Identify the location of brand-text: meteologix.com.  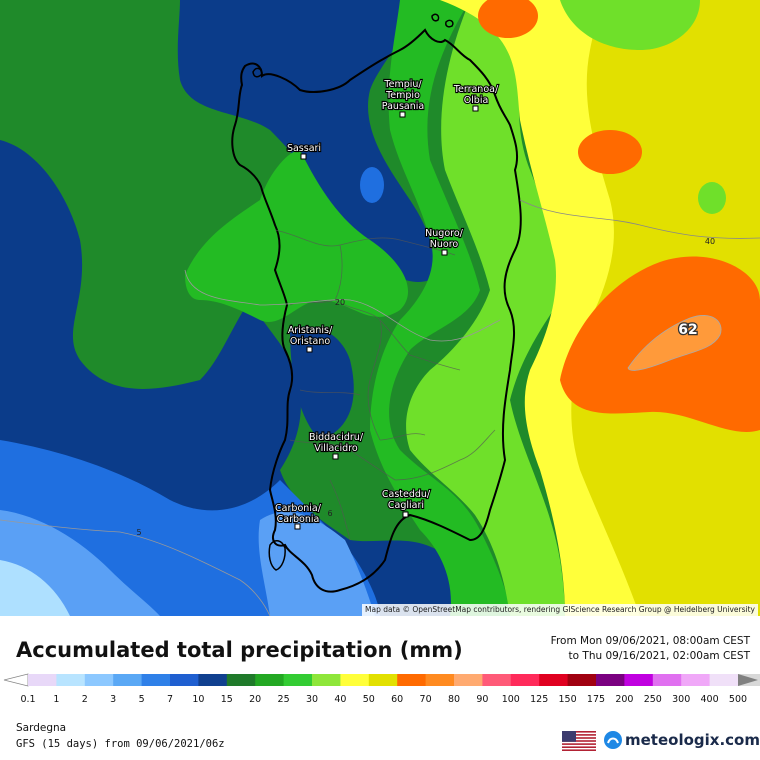
(692, 740).